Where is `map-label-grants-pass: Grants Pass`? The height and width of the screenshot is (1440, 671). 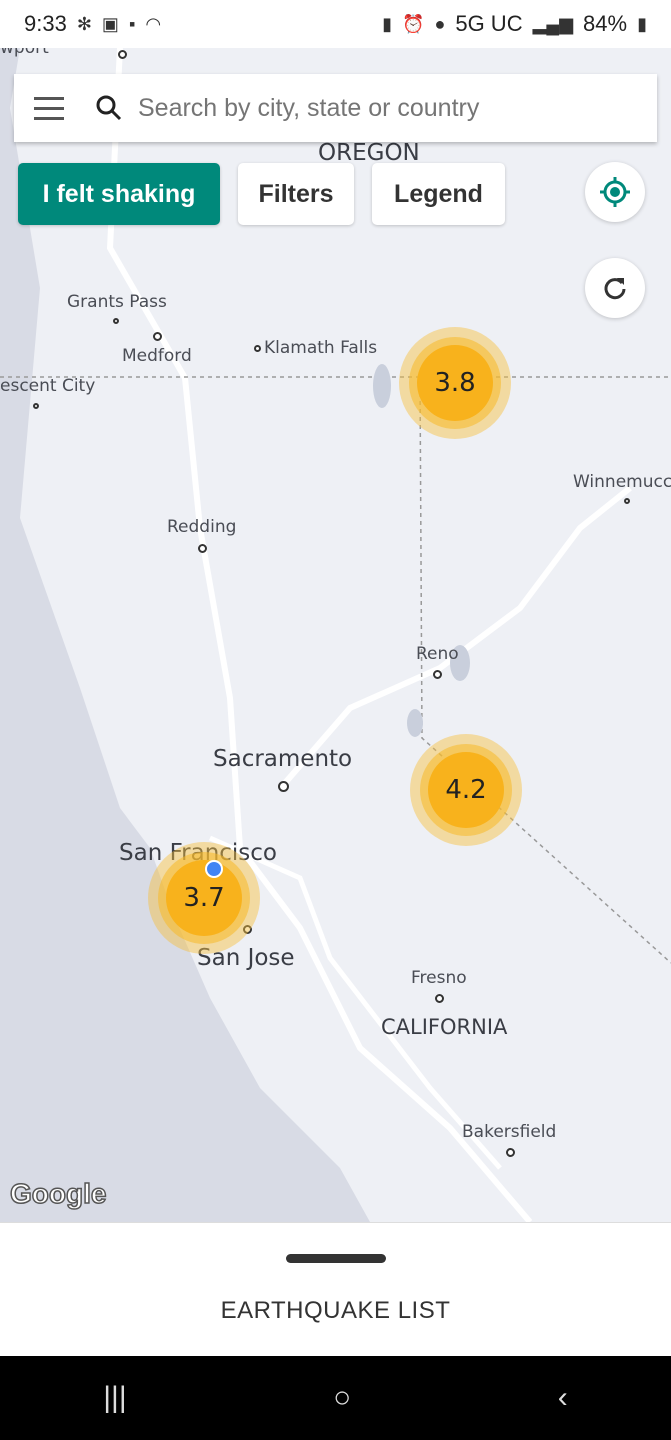
map-label-grants-pass: Grants Pass is located at coordinates (117, 302).